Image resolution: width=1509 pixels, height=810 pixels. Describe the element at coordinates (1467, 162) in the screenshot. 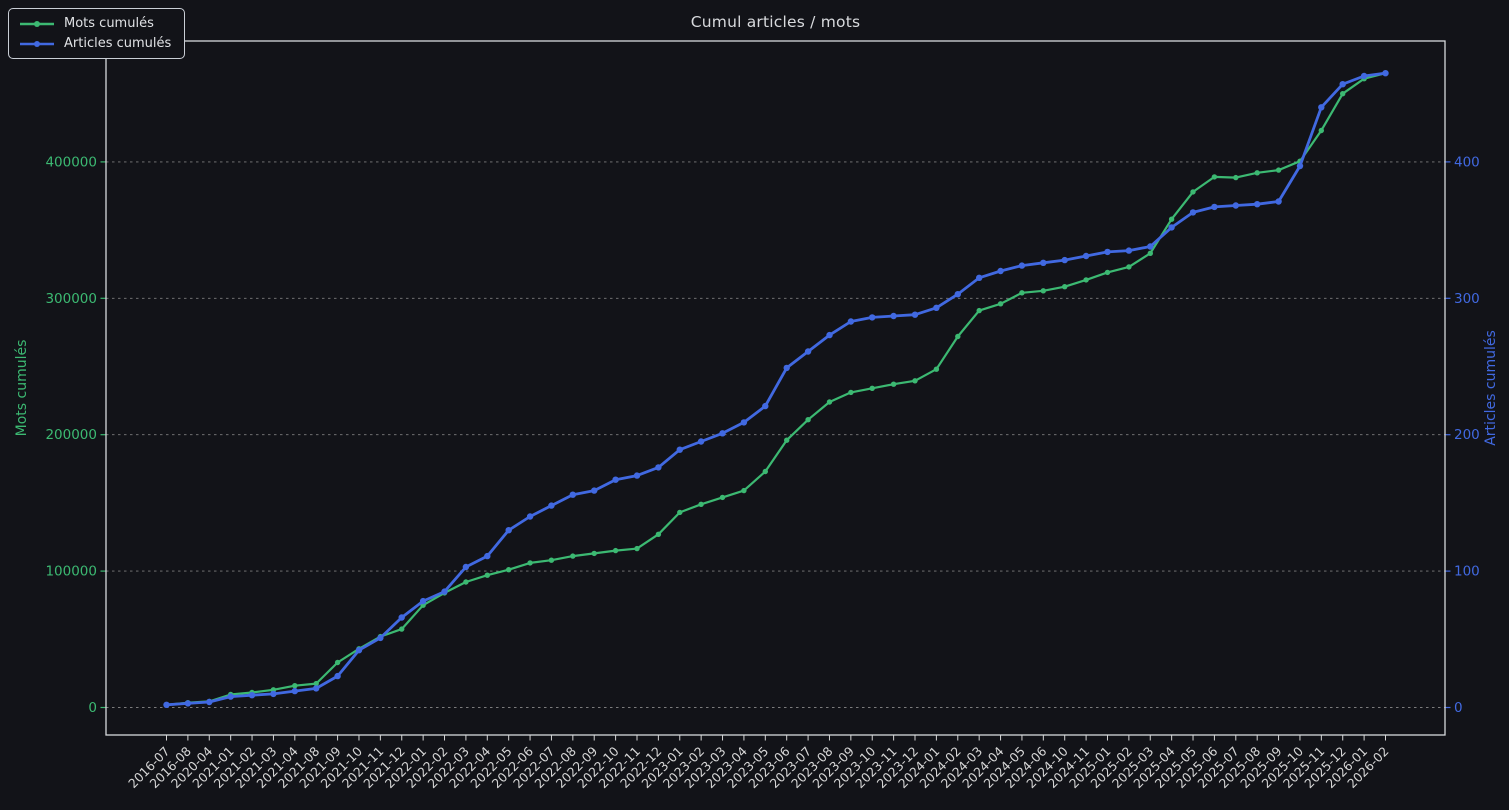

I see `right-y-tick-label: 400` at that location.